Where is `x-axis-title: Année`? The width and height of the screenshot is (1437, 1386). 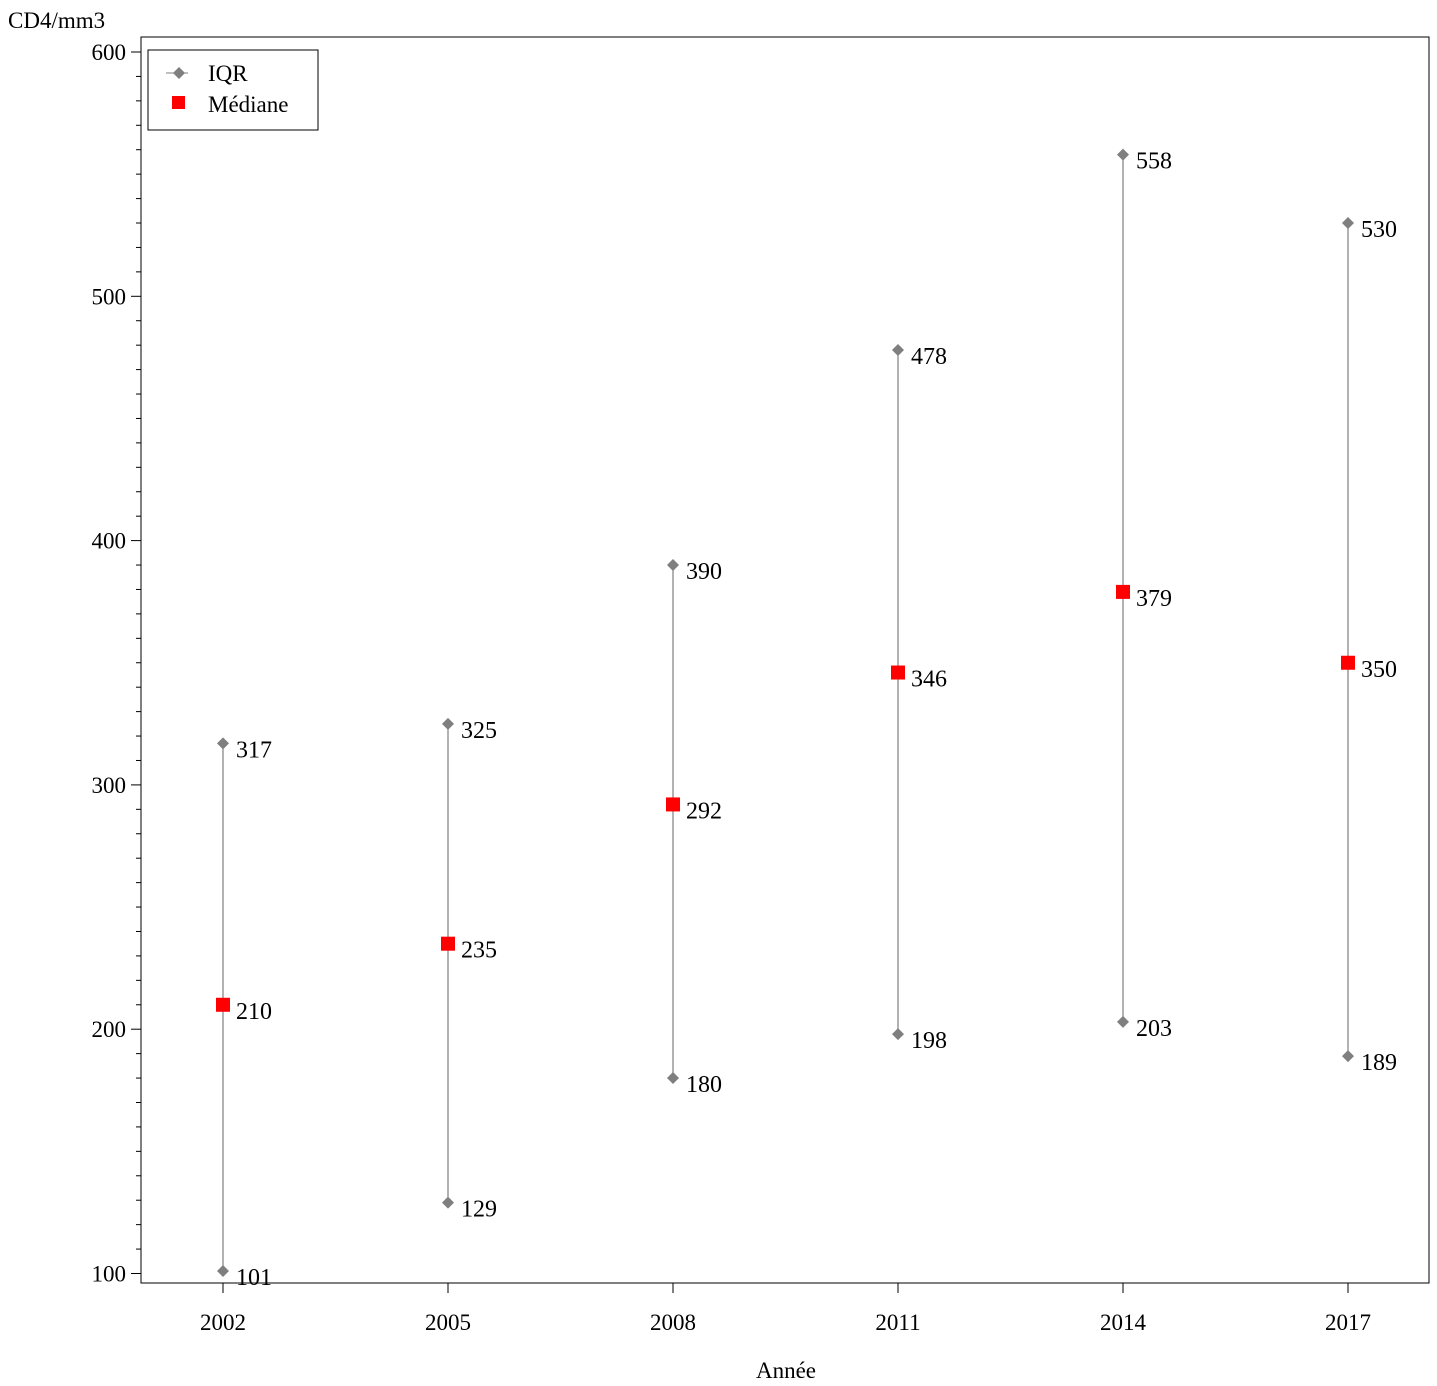 x-axis-title: Année is located at coordinates (786, 1370).